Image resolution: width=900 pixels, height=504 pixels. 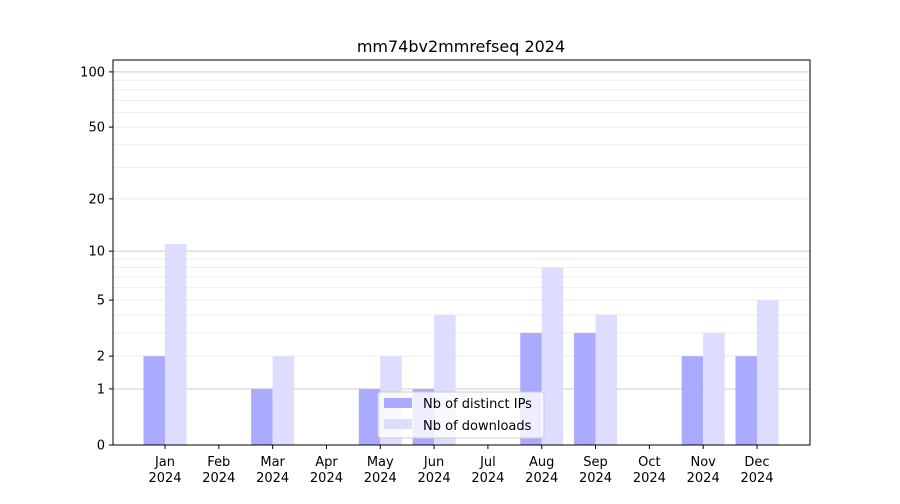 What do you see at coordinates (96, 128) in the screenshot?
I see `y-tick-label: 50` at bounding box center [96, 128].